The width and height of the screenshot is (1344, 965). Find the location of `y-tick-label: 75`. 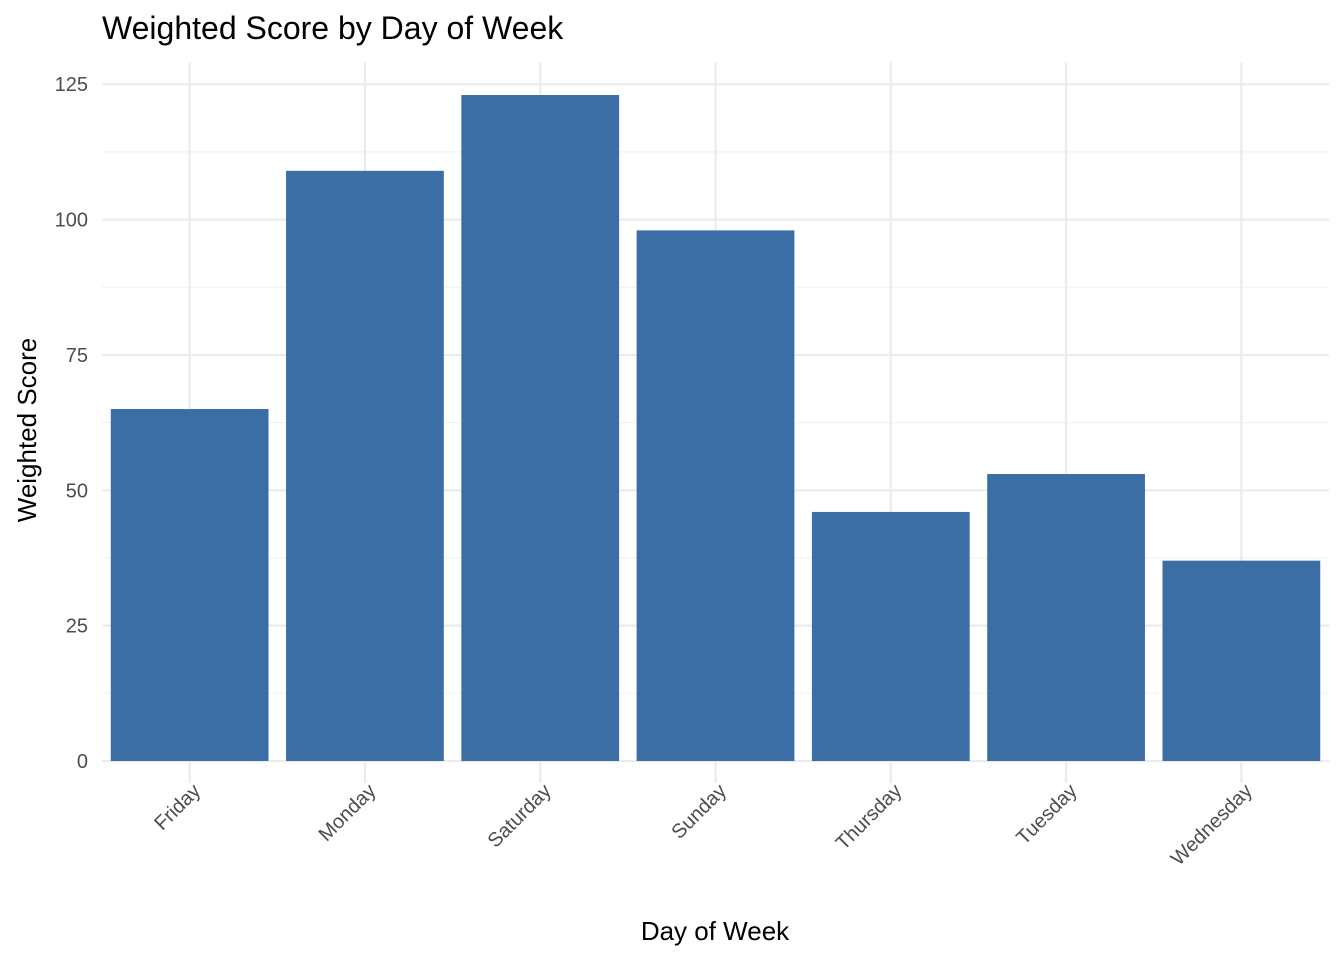

y-tick-label: 75 is located at coordinates (77, 356).